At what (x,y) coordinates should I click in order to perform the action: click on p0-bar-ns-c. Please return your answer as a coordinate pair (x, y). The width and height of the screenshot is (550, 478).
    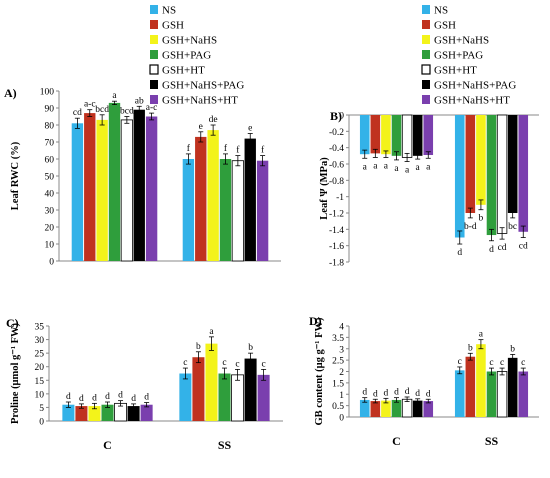
    Looking at the image, I should click on (77, 192).